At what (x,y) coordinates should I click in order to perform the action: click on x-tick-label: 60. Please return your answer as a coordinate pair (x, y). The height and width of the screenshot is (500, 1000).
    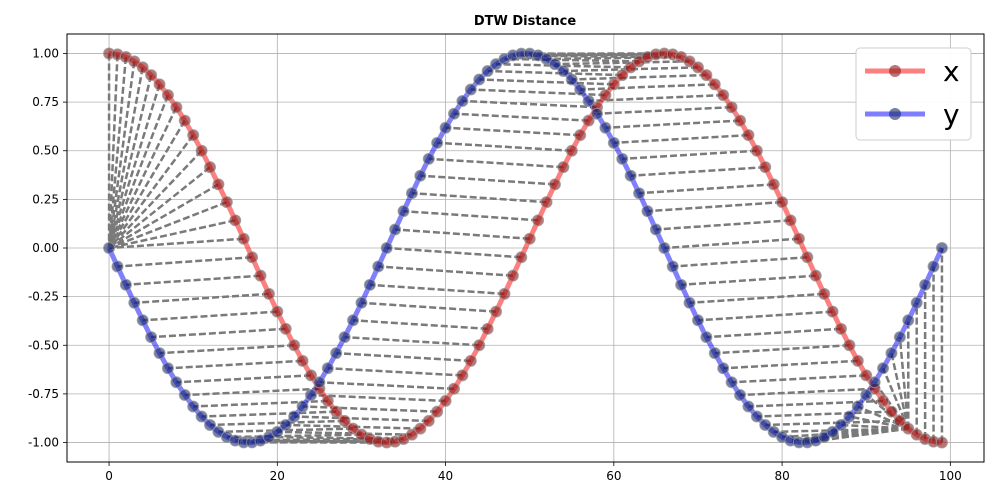
    Looking at the image, I should click on (613, 476).